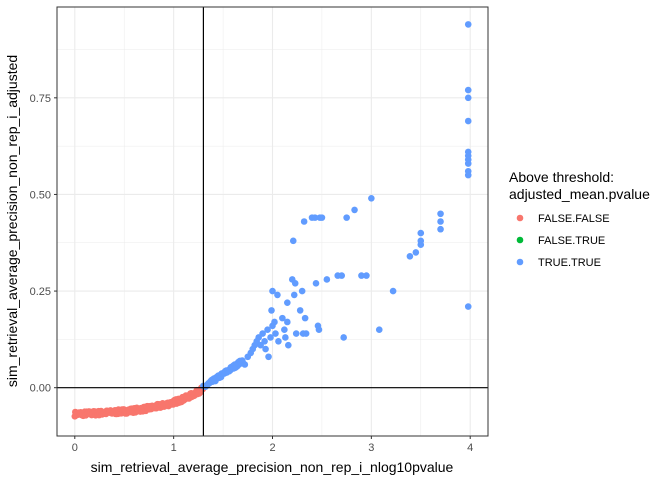  I want to click on x-tick-label: 0, so click(75, 448).